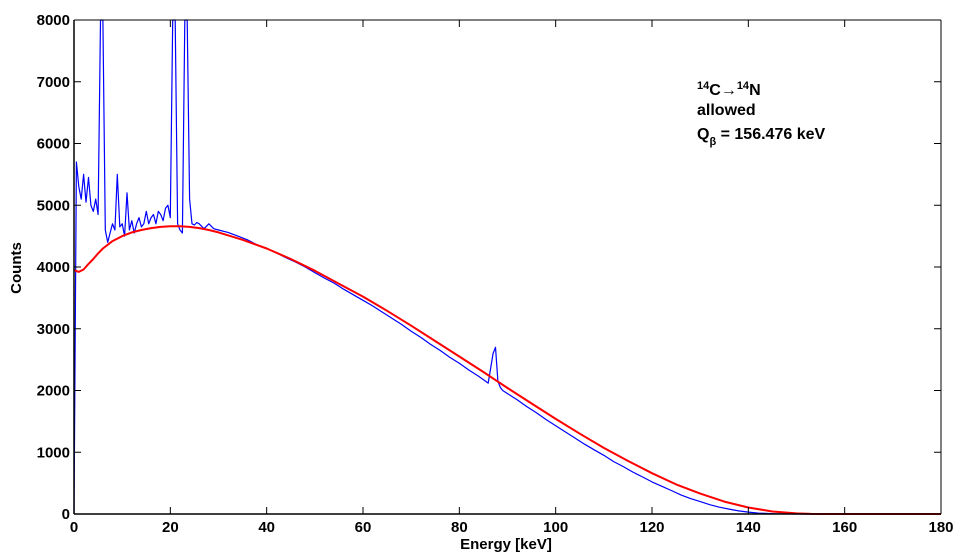 The width and height of the screenshot is (955, 558). I want to click on y-tick-label: 7000, so click(53, 82).